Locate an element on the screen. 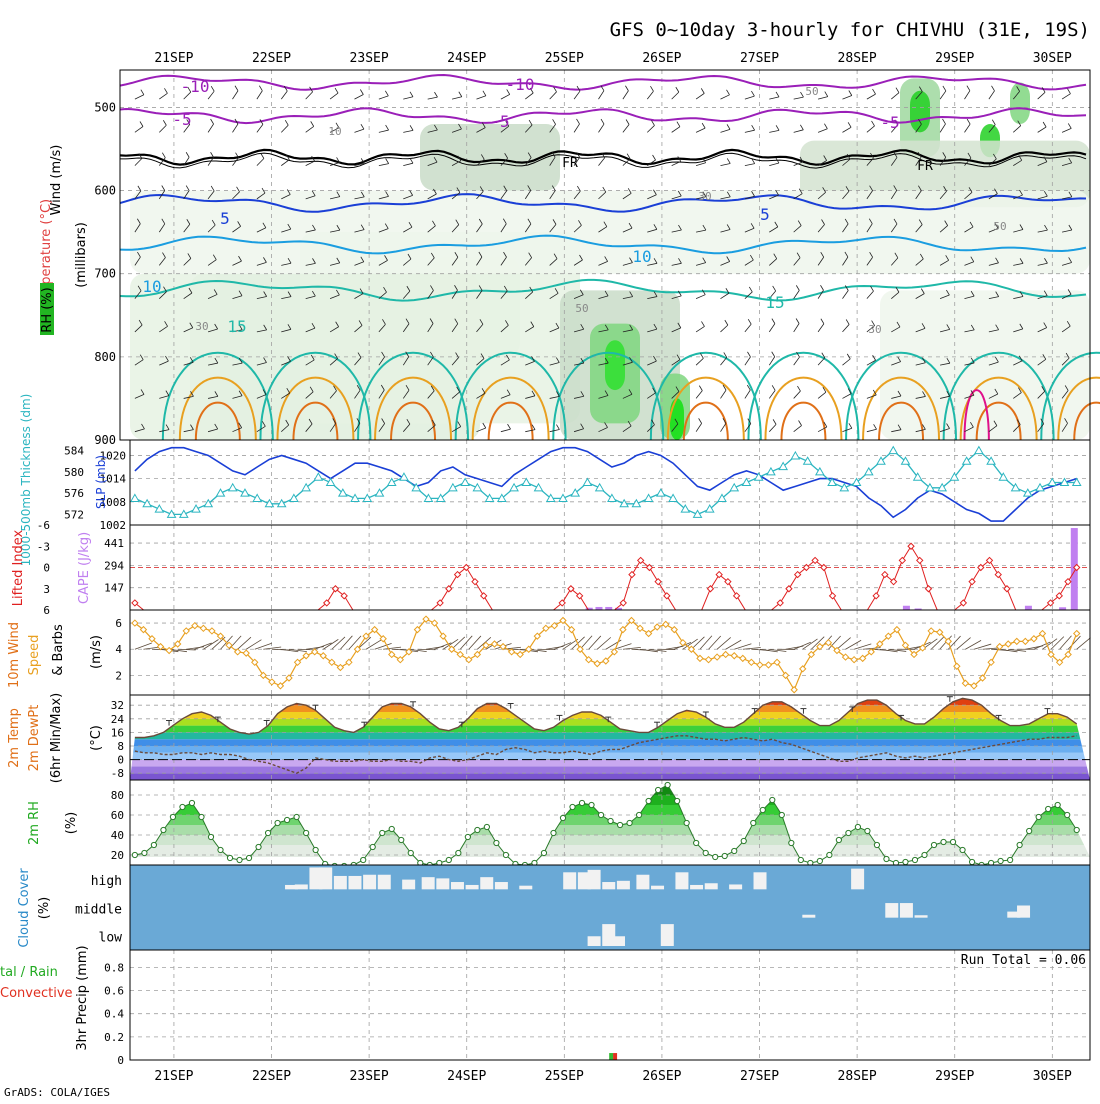  pressure-tick: 700 is located at coordinates (105, 274).